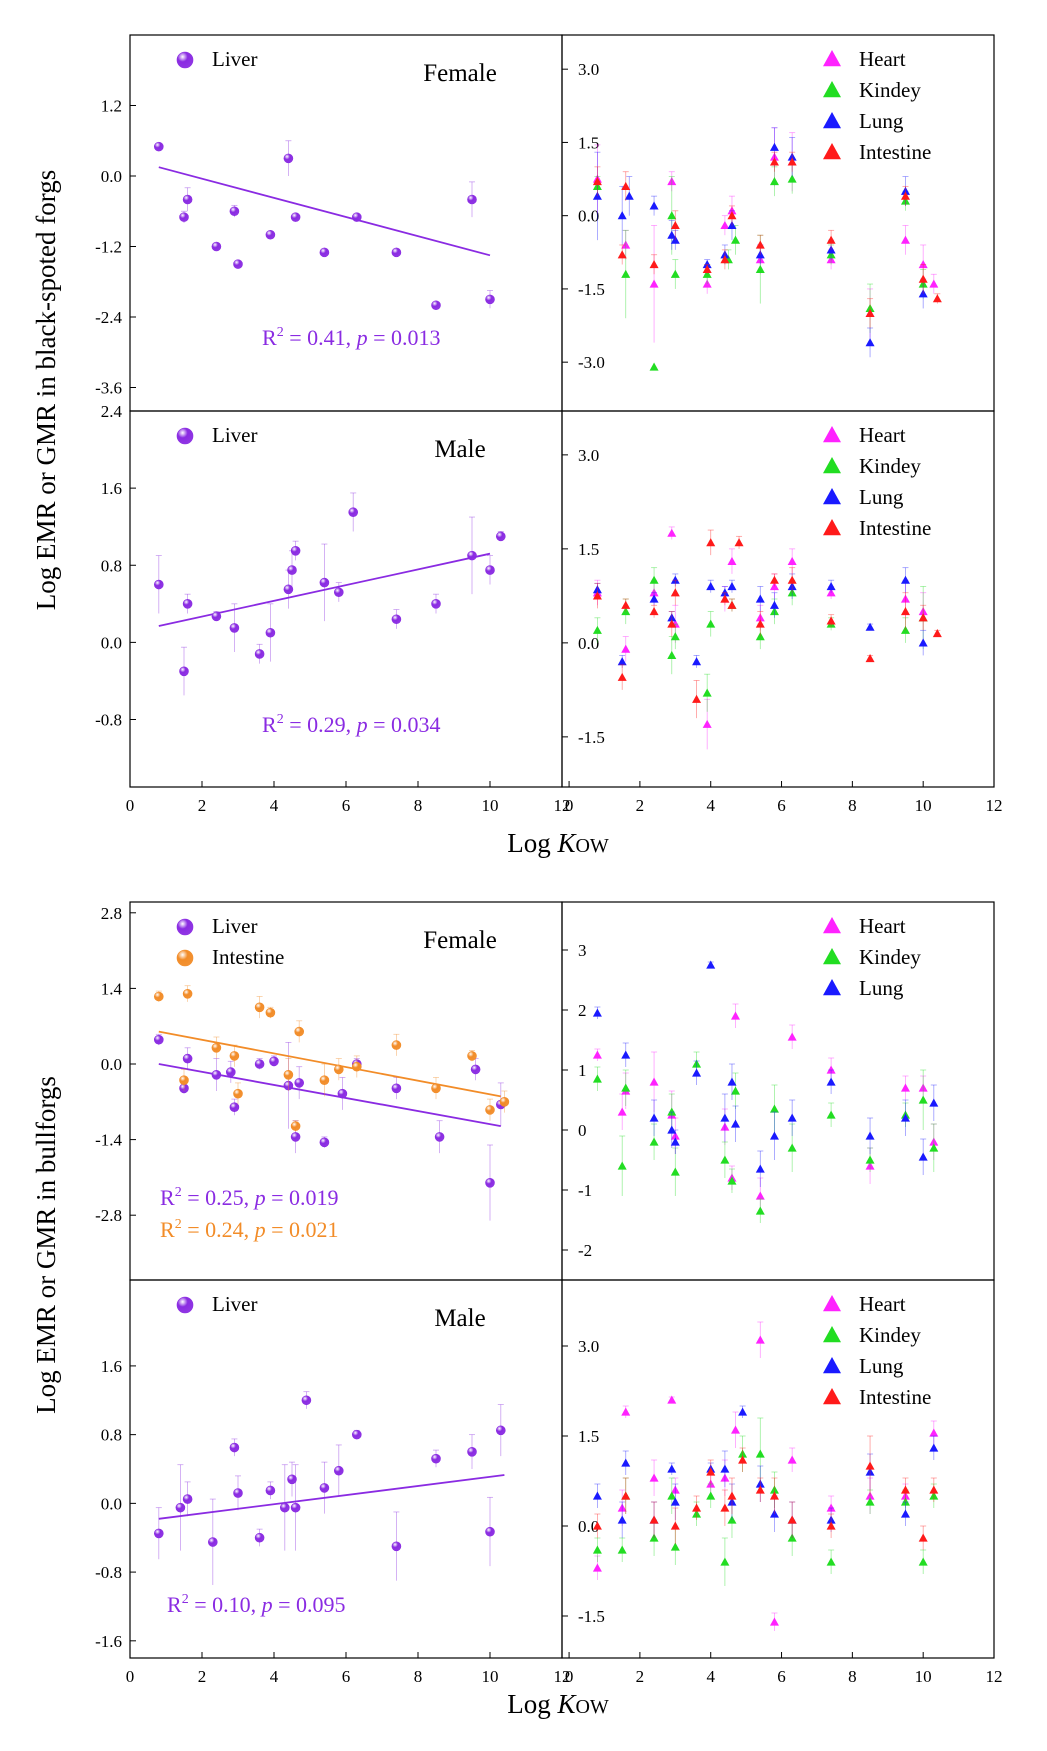 Image resolution: width=1047 pixels, height=1751 pixels. Describe the element at coordinates (778, 223) in the screenshot. I see `panel-frame` at that location.